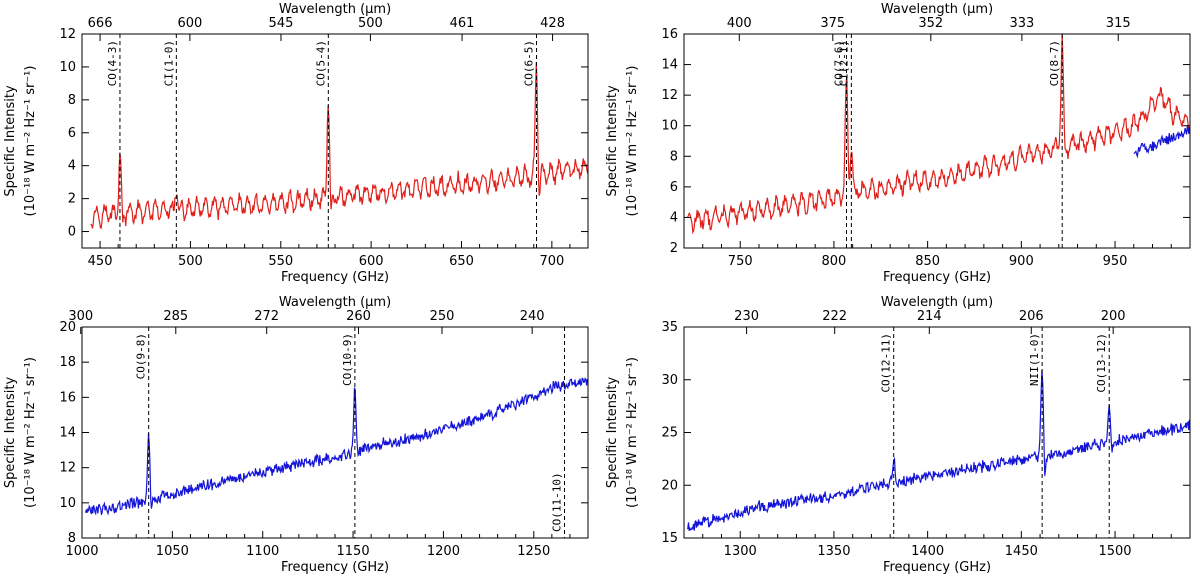  Describe the element at coordinates (100, 23) in the screenshot. I see `top-tick-label: 666` at that location.